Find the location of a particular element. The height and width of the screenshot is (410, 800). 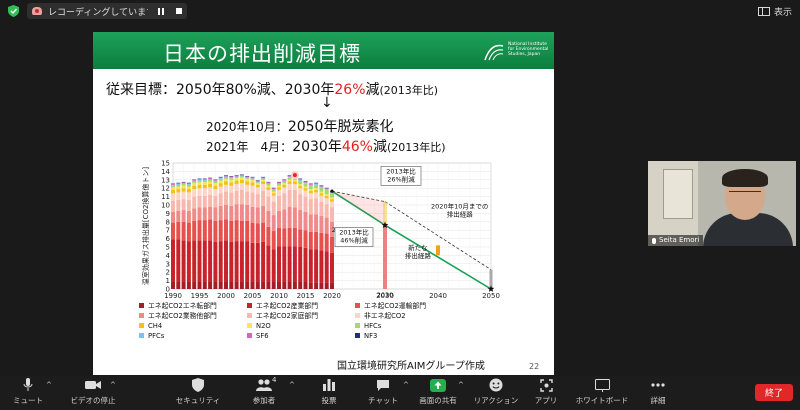

x-tick-label: 2020 is located at coordinates (332, 296).